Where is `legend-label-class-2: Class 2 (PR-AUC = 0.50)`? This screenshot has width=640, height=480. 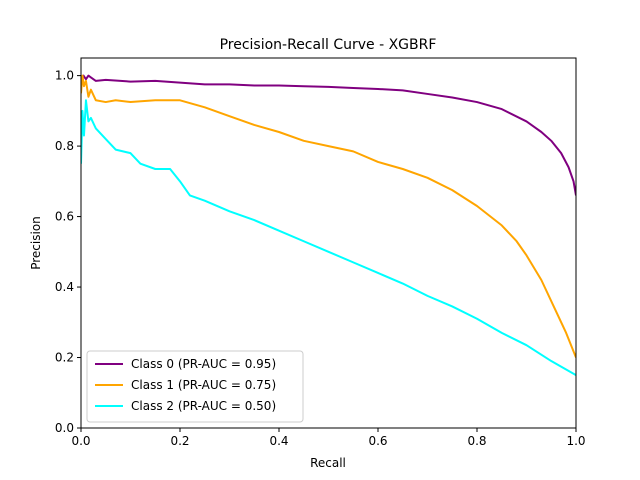
legend-label-class-2: Class 2 (PR-AUC = 0.50) is located at coordinates (203, 406).